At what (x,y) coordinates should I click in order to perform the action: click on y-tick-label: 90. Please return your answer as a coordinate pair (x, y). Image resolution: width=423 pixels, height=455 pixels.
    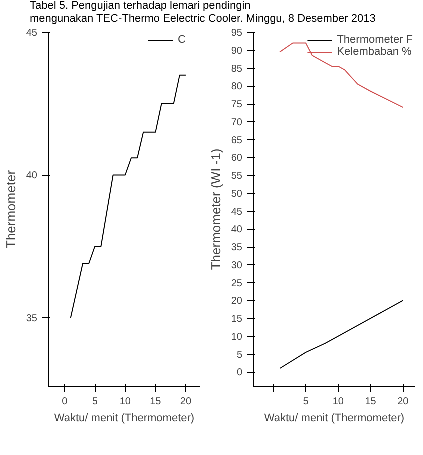
    Looking at the image, I should click on (237, 52).